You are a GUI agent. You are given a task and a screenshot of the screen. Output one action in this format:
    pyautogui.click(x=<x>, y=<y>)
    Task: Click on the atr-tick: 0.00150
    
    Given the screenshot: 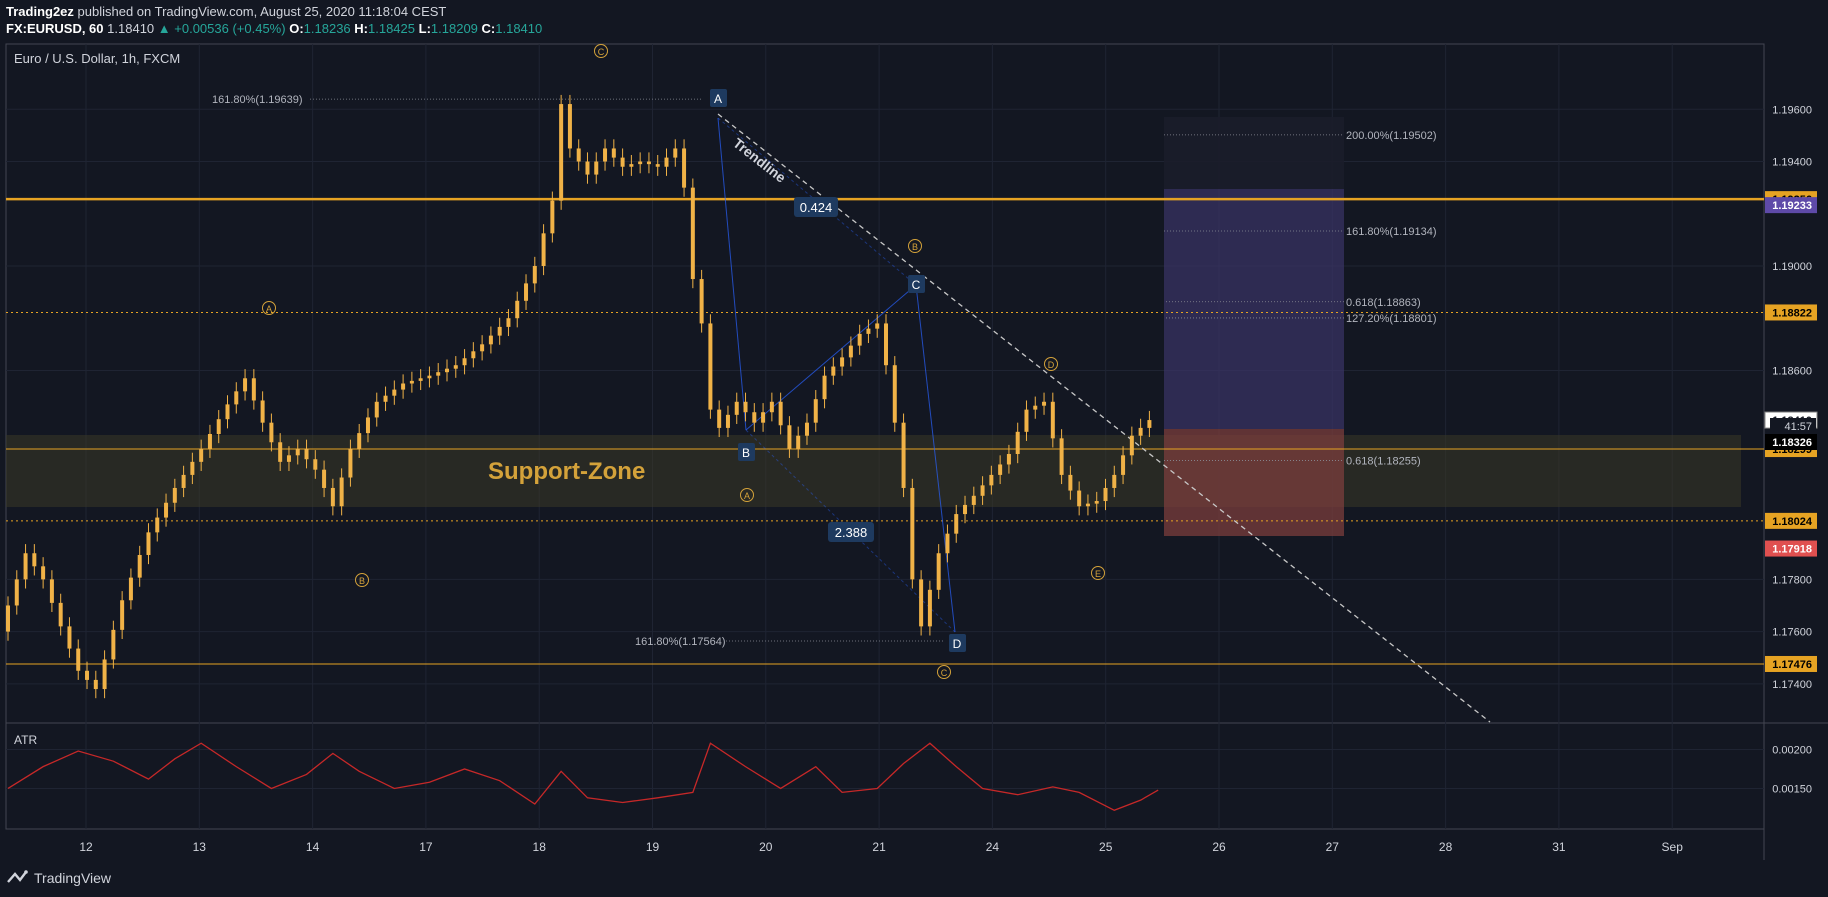 What is the action you would take?
    pyautogui.click(x=1792, y=789)
    